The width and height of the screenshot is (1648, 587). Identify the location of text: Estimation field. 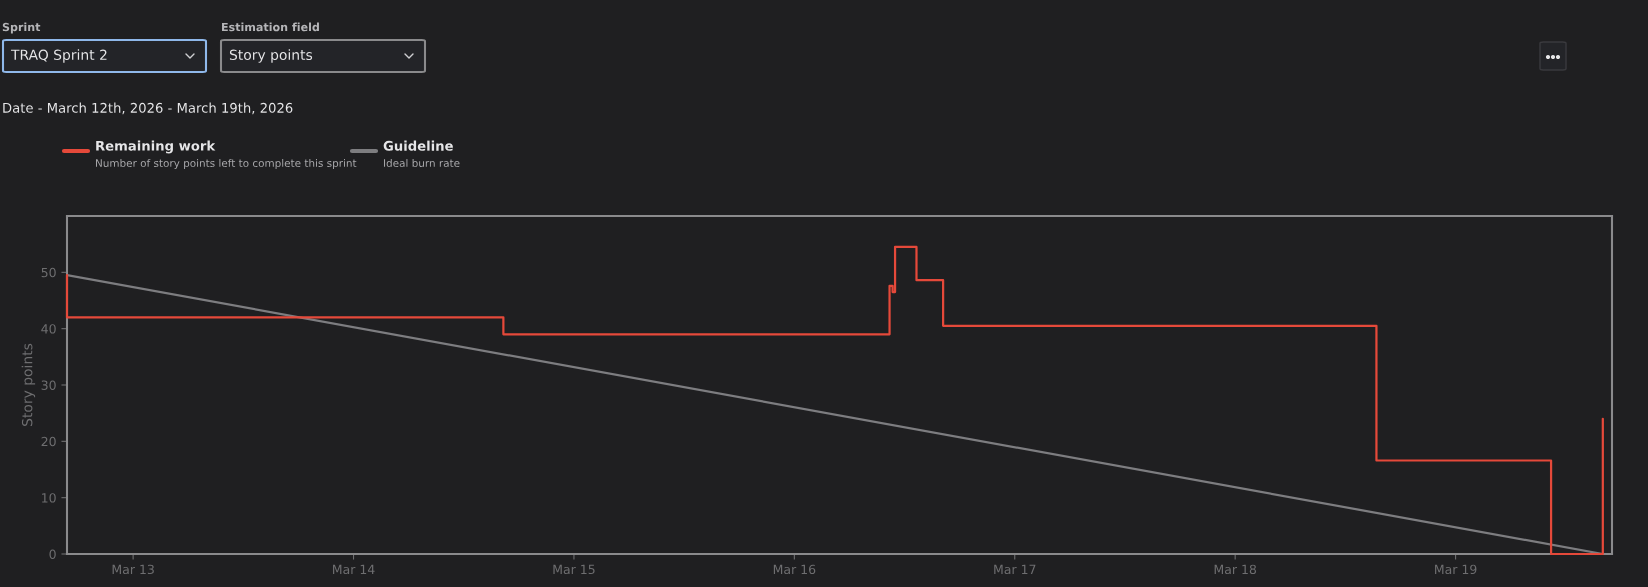
(270, 27).